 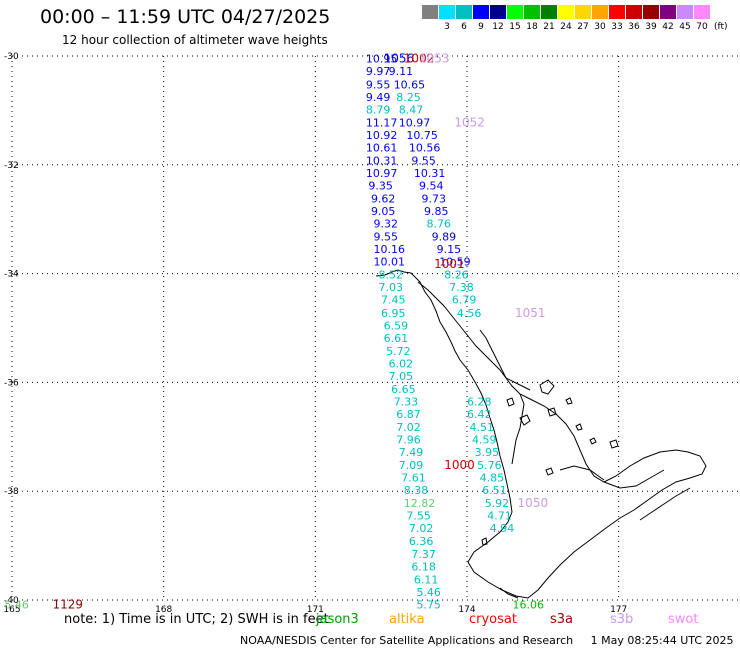 What do you see at coordinates (337, 619) in the screenshot?
I see `mission-label: jason3` at bounding box center [337, 619].